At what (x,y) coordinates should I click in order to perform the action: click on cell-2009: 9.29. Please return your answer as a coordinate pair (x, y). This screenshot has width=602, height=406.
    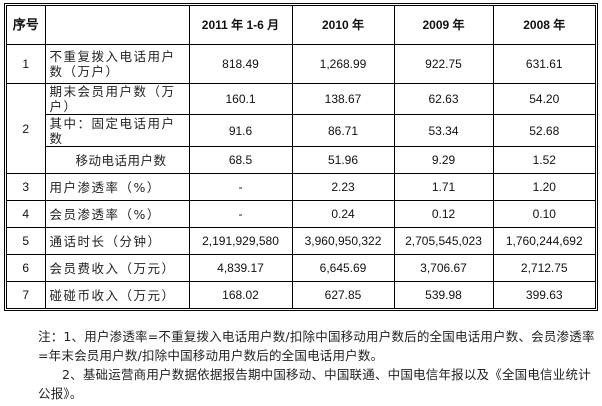
    Looking at the image, I should click on (443, 160).